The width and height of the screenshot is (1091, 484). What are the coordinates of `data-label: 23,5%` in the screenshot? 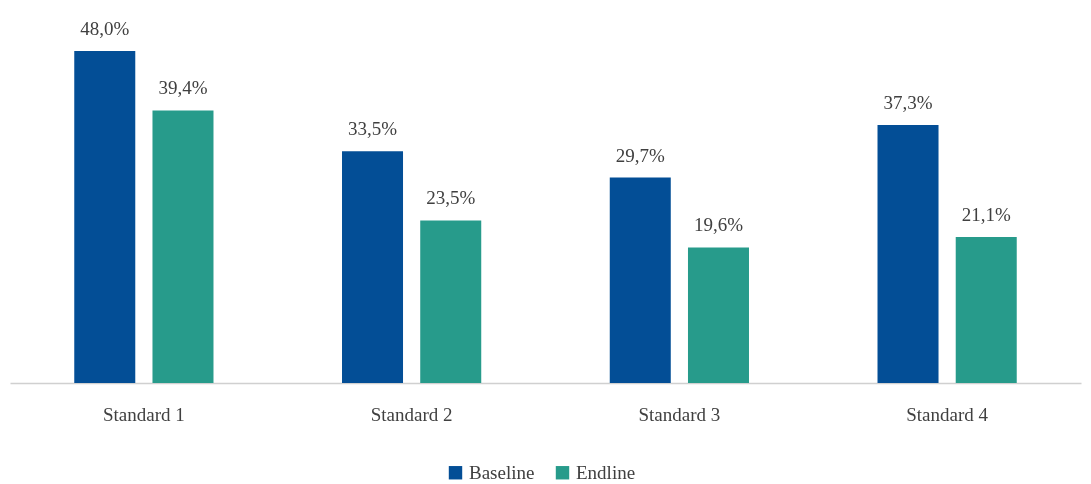 It's located at (451, 198).